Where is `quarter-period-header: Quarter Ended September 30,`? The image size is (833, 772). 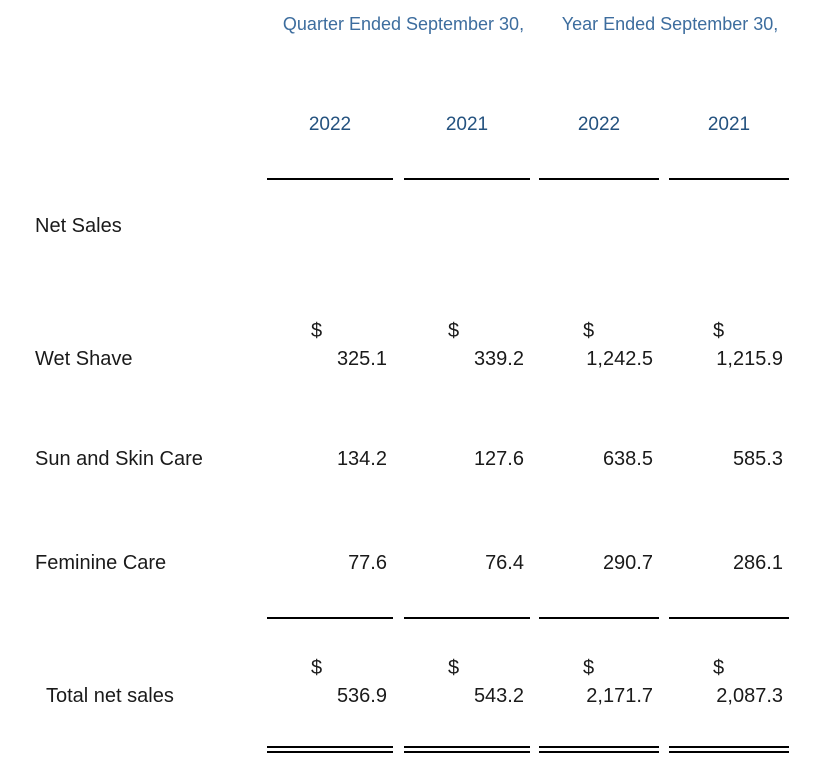
quarter-period-header: Quarter Ended September 30, is located at coordinates (403, 24).